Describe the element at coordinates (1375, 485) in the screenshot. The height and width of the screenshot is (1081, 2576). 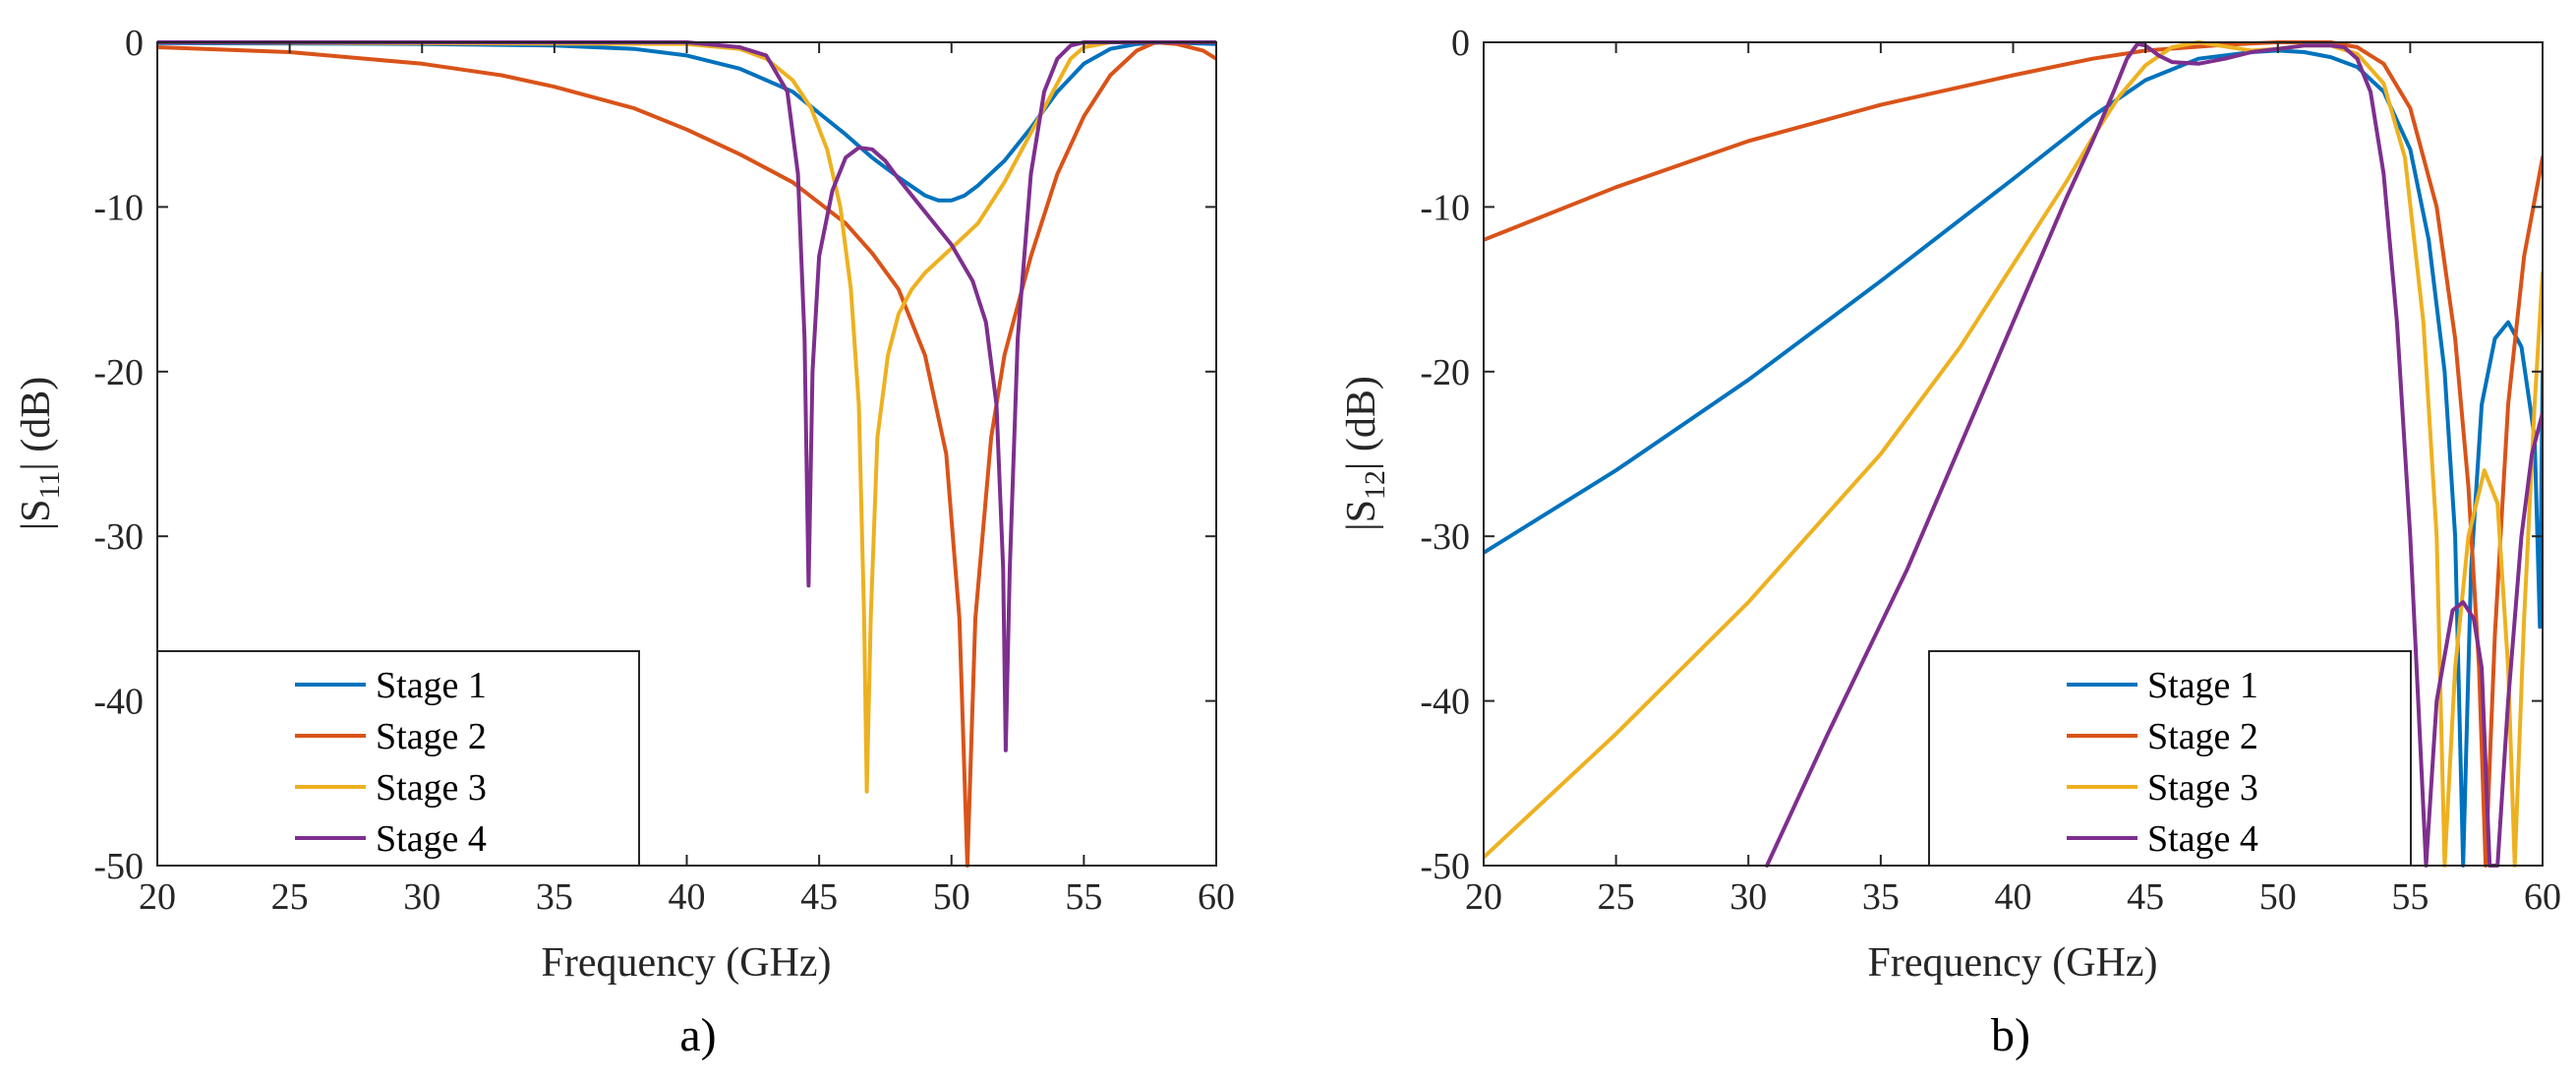
I see `y-axis-label-sub: 12` at that location.